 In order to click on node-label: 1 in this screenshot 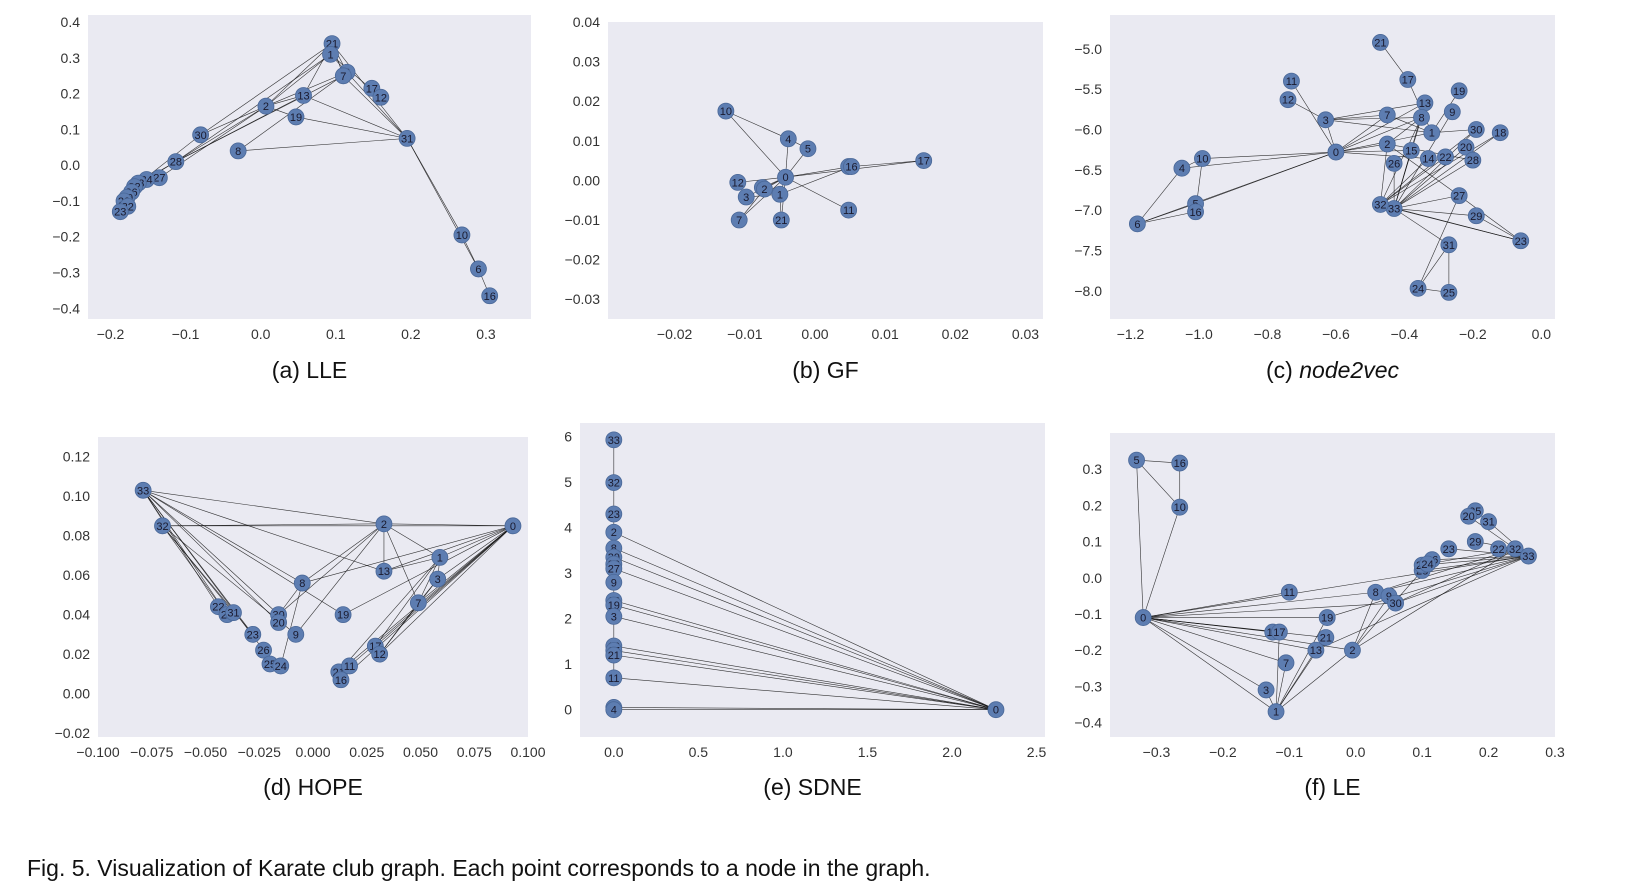, I will do `click(440, 558)`.